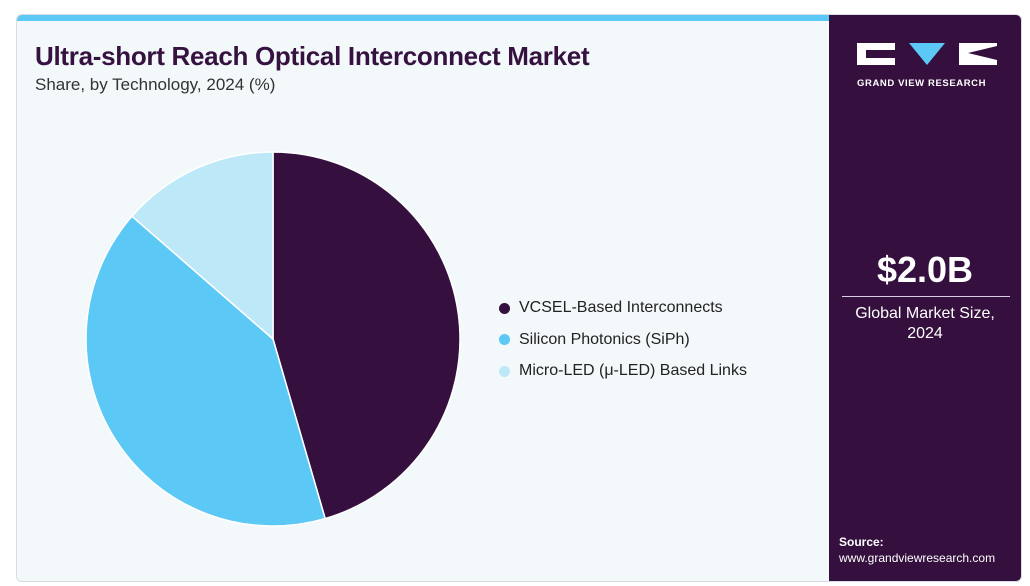 Image resolution: width=1030 pixels, height=586 pixels. I want to click on legend-label-vcsel: VCSEL-Based Interconnects, so click(621, 307).